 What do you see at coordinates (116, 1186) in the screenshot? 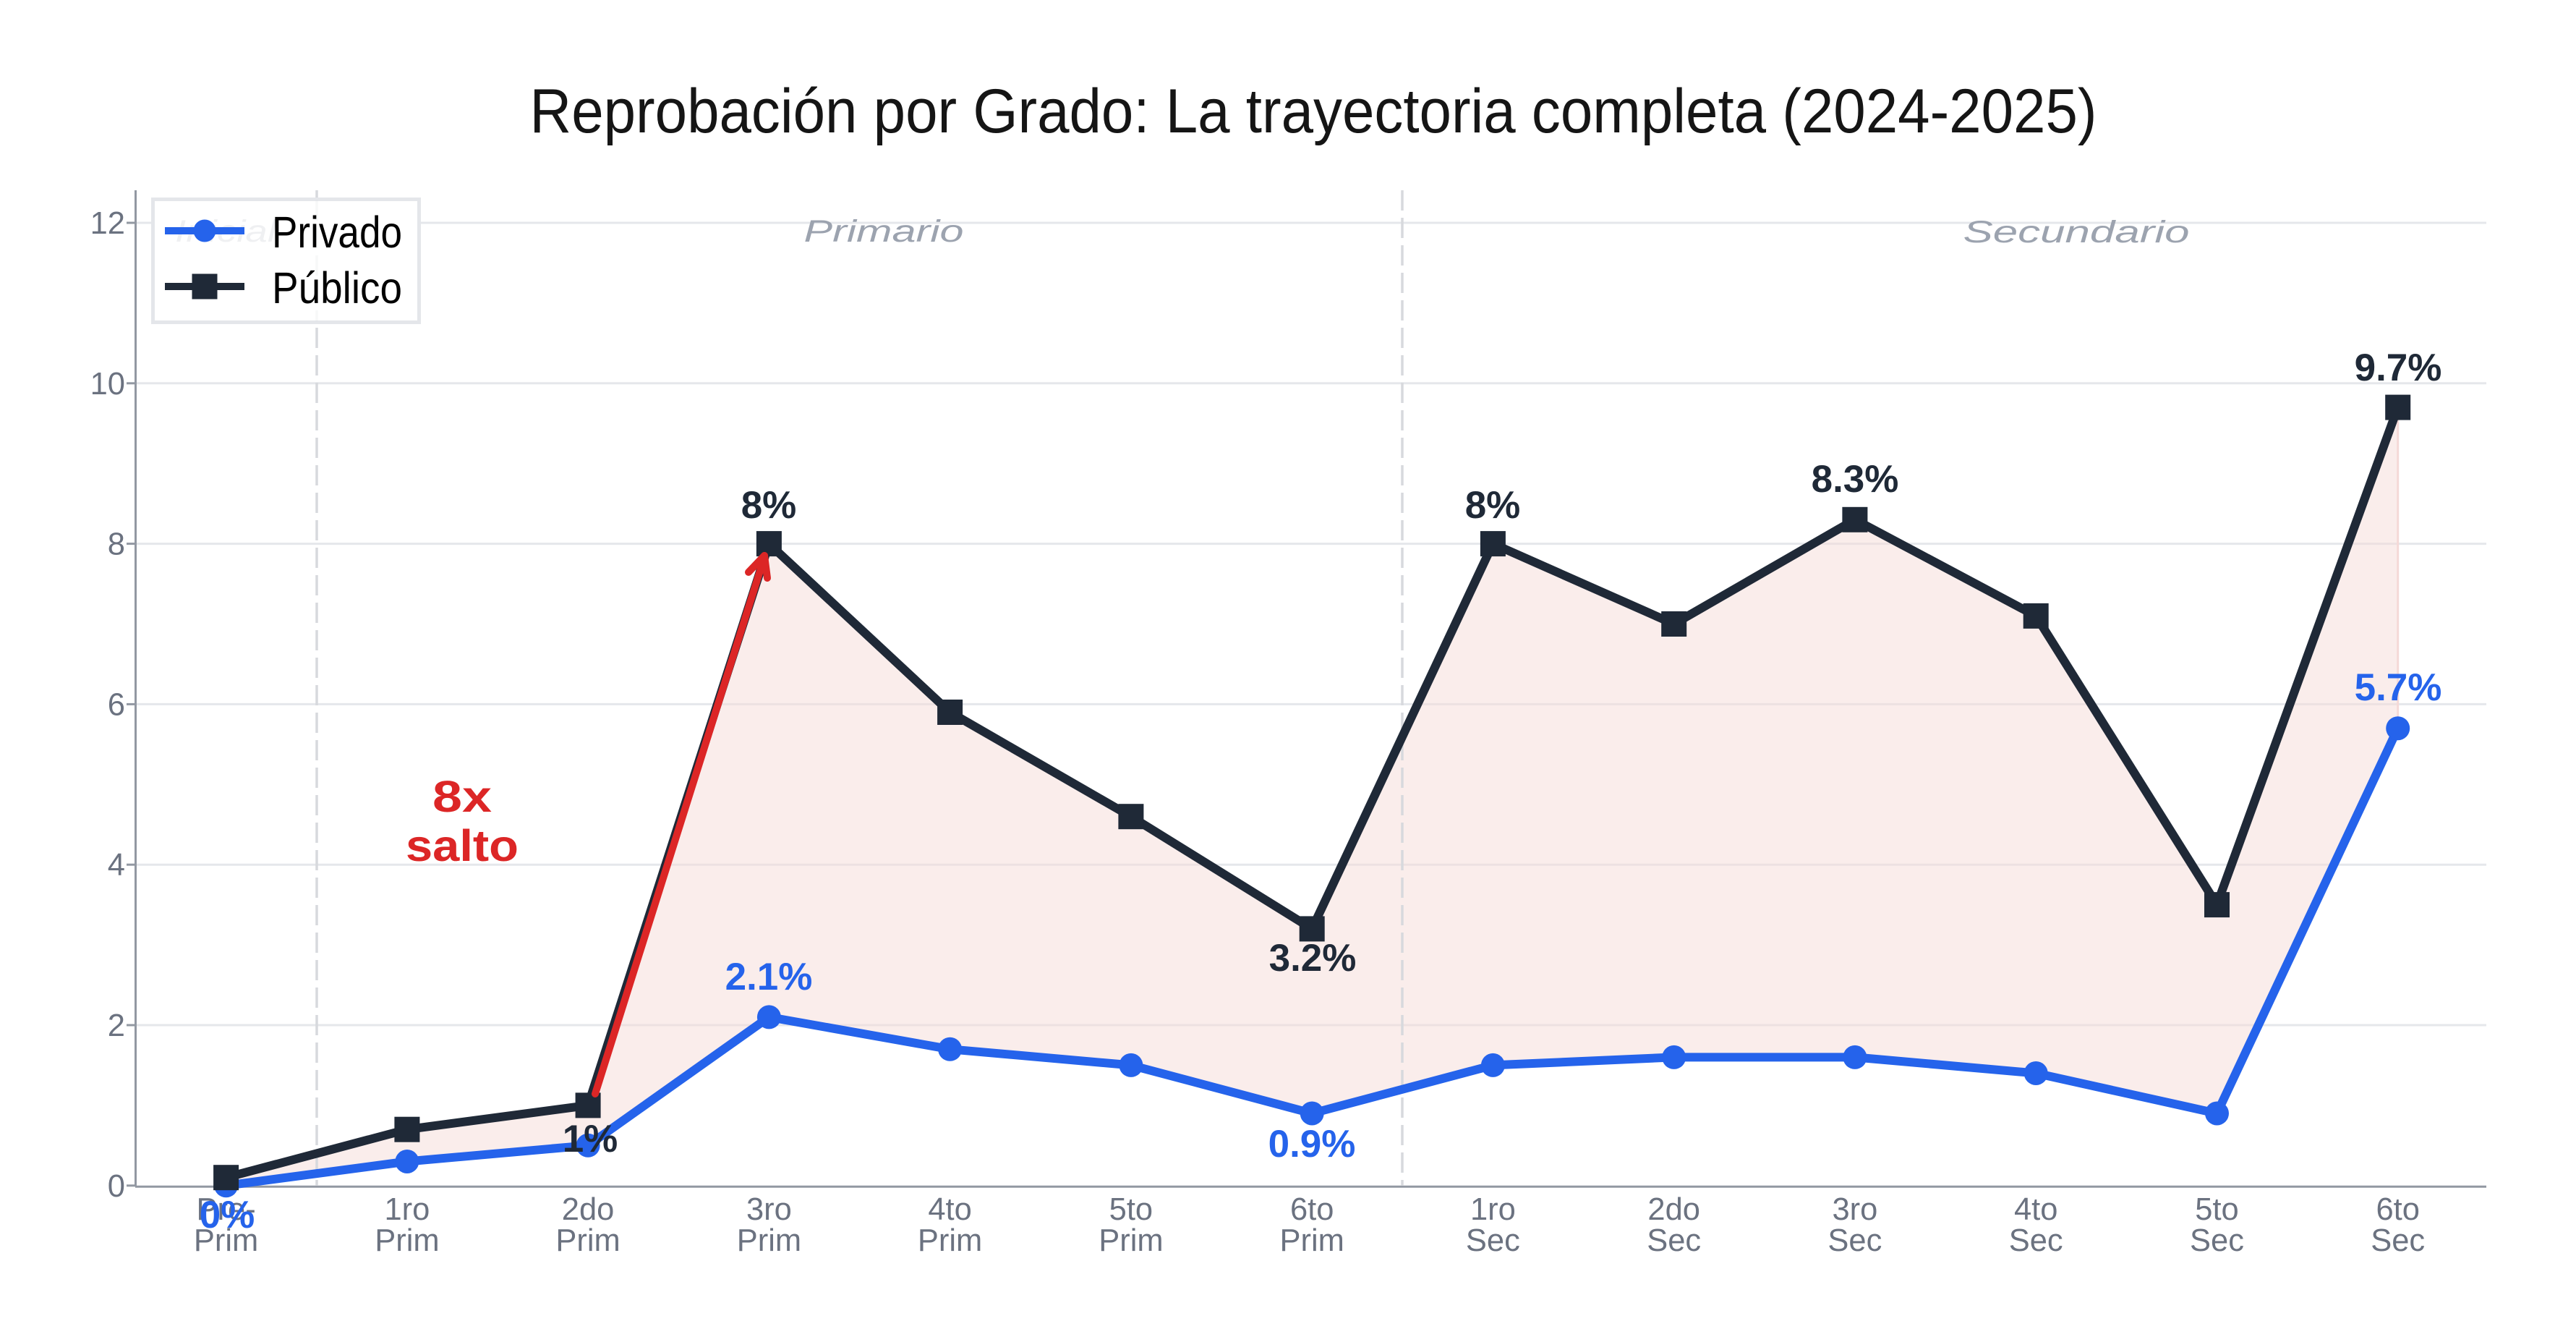
I see `svg-text: 0` at bounding box center [116, 1186].